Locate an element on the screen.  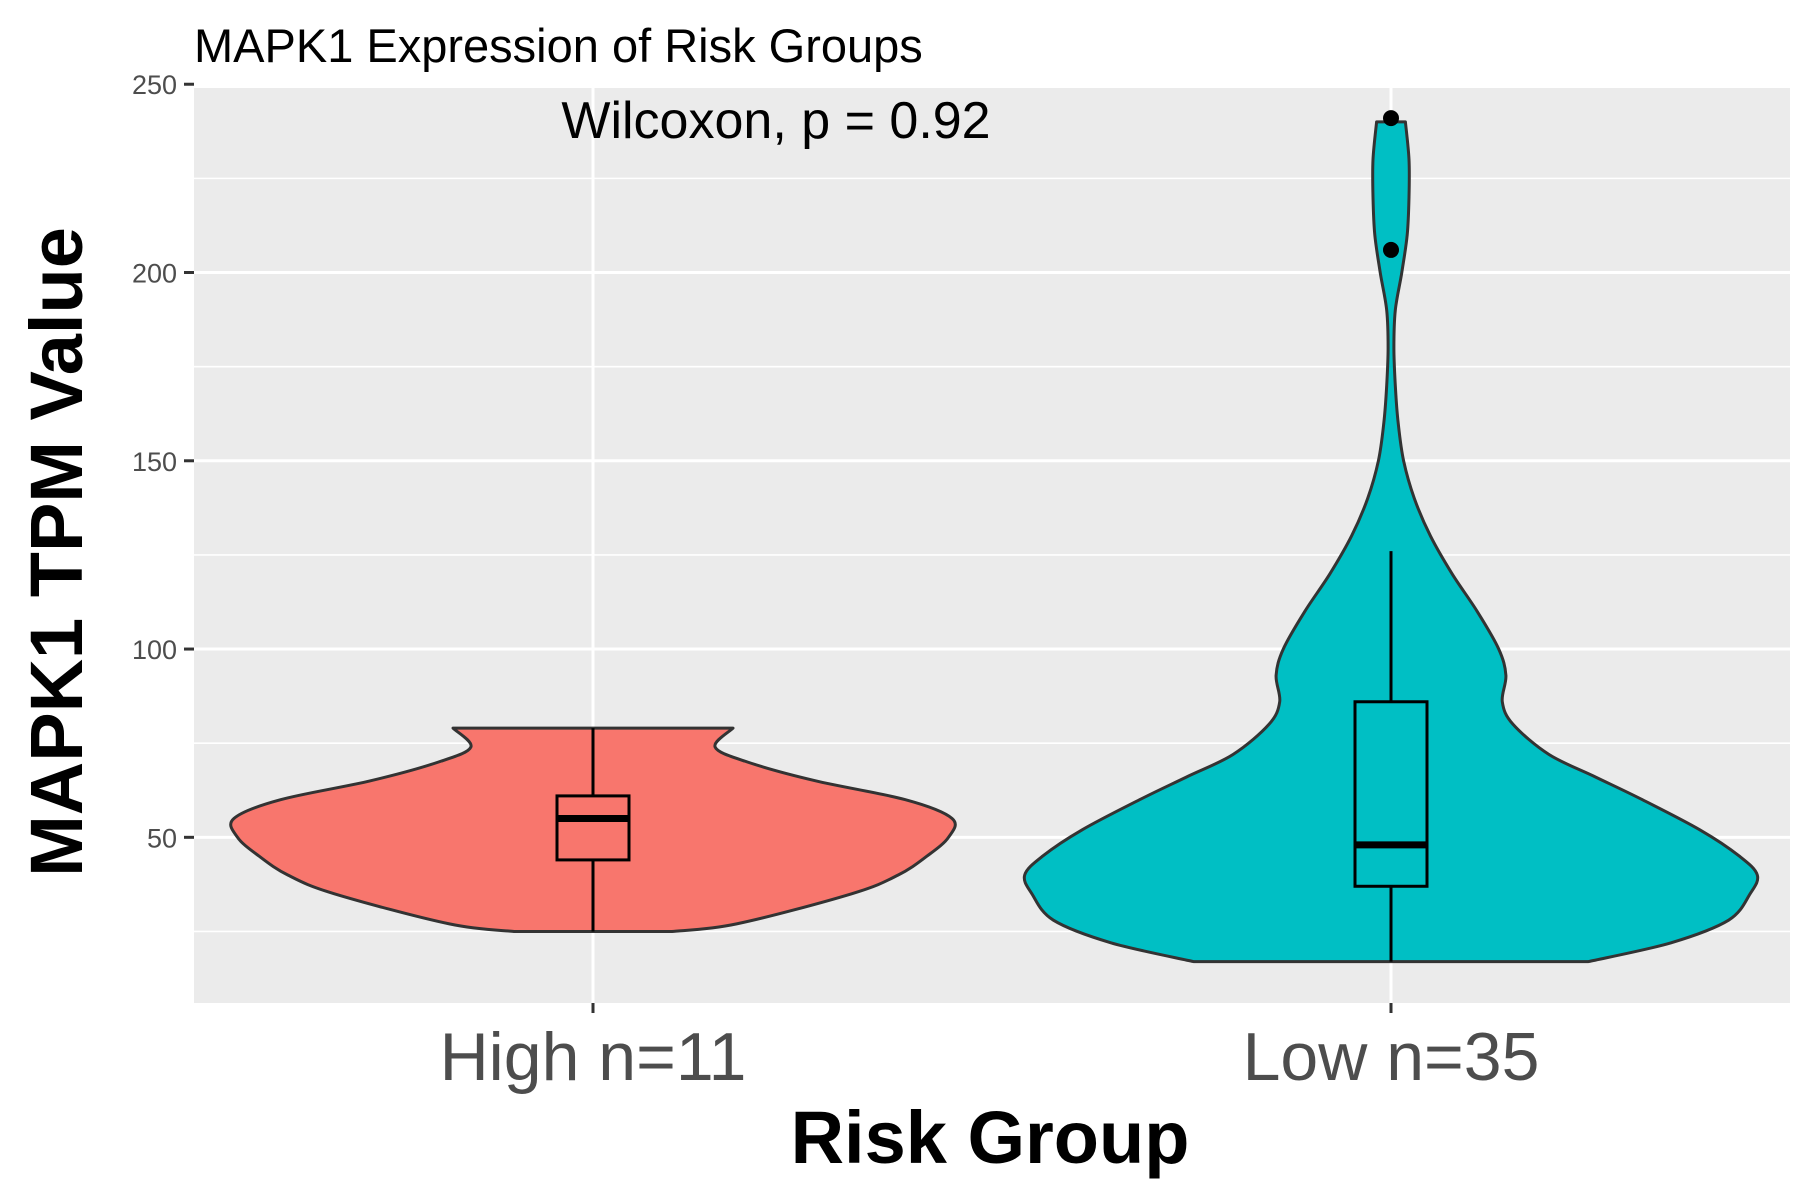
y-tick-label: 50 is located at coordinates (162, 838).